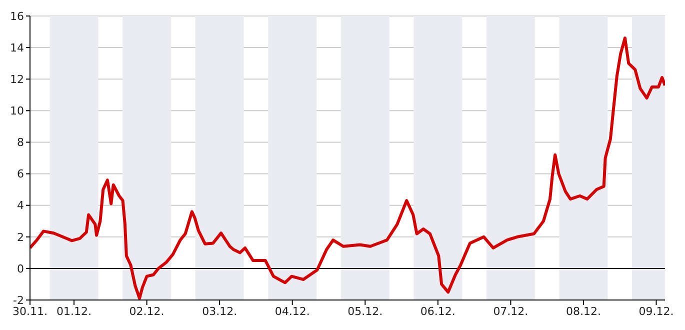 The height and width of the screenshot is (330, 685). What do you see at coordinates (656, 311) in the screenshot?
I see `x-tick-label: 09.12.` at bounding box center [656, 311].